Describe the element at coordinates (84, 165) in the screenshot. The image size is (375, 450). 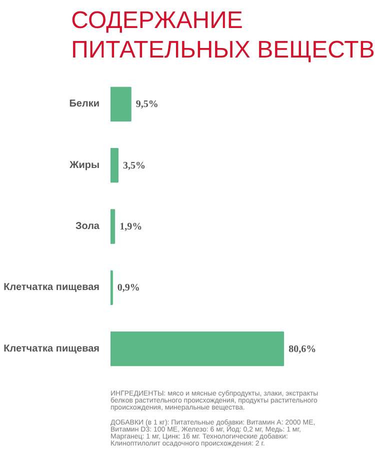
I see `y-tick-label: Жиры` at that location.